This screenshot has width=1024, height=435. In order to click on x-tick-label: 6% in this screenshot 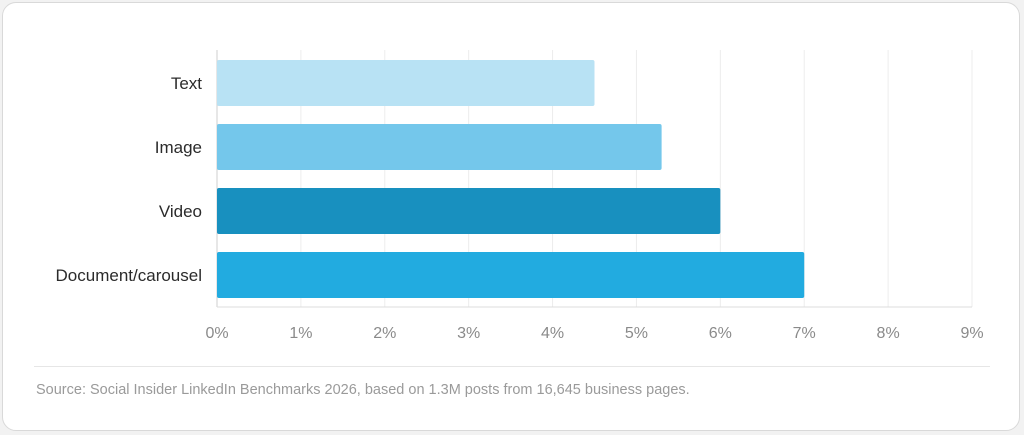, I will do `click(720, 333)`.